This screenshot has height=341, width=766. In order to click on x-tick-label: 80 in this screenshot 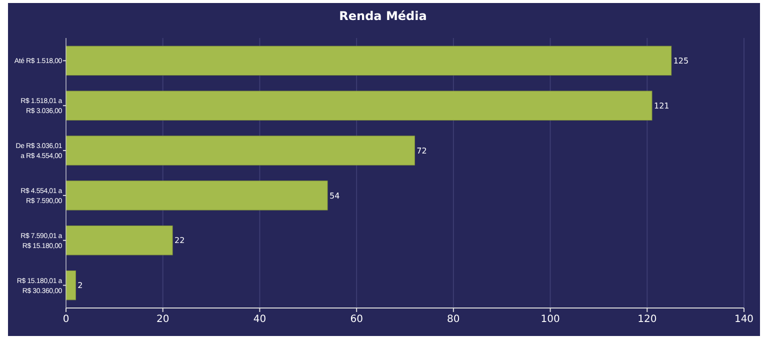, I will do `click(453, 319)`.